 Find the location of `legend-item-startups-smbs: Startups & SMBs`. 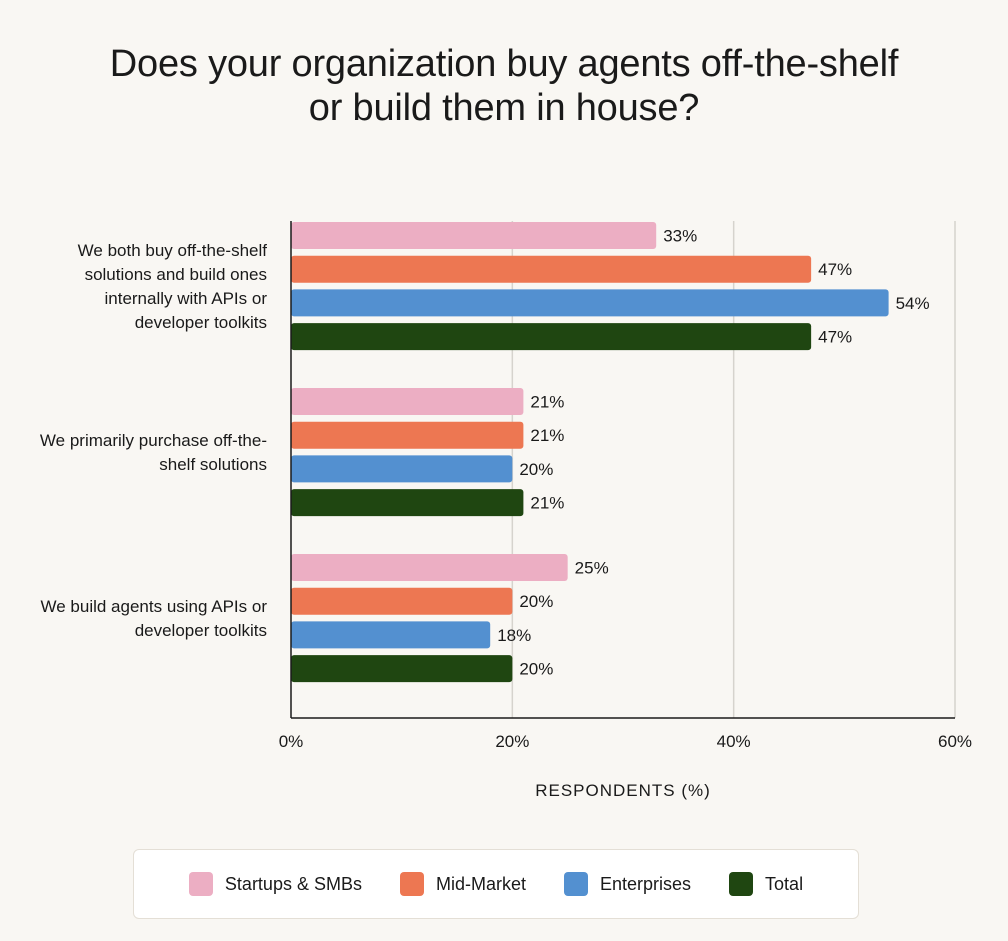

legend-item-startups-smbs: Startups & SMBs is located at coordinates (275, 884).